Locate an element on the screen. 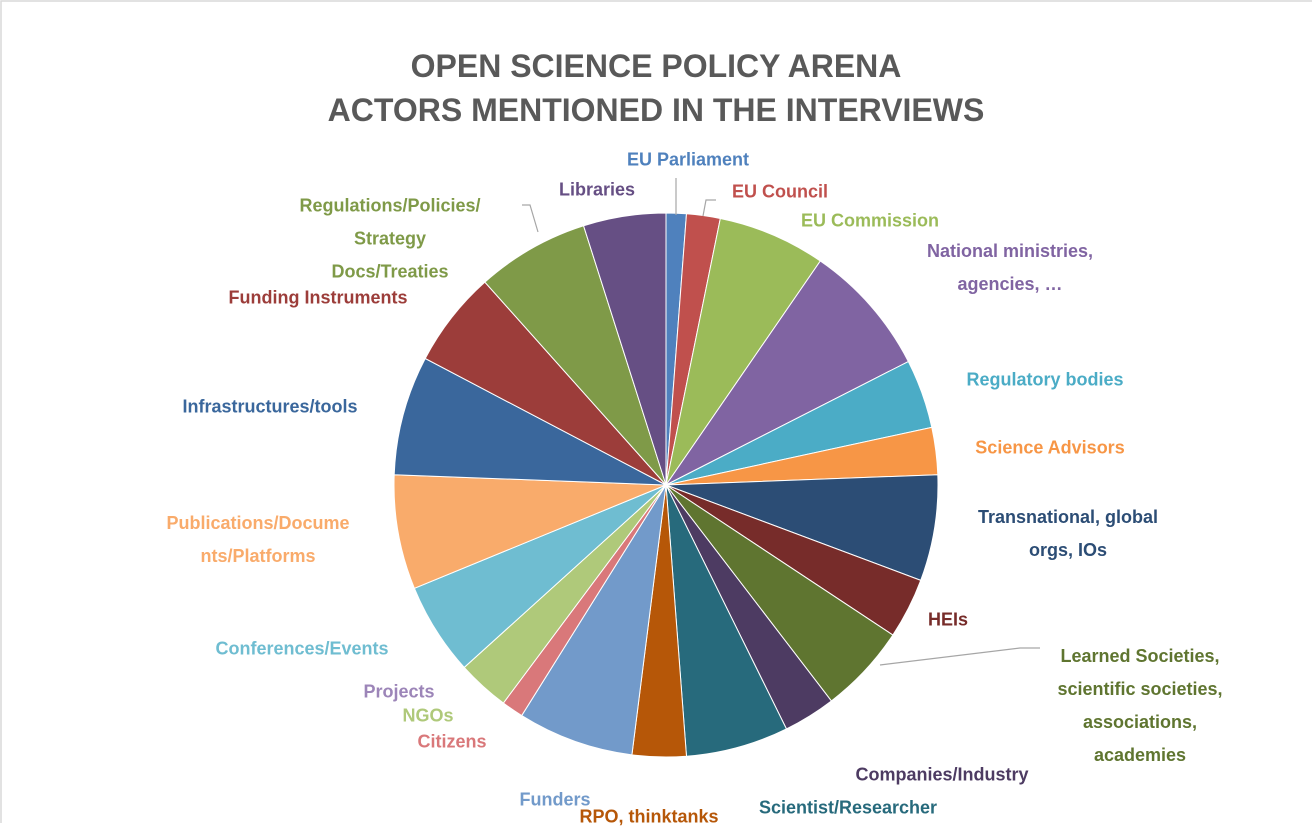  slice-label: Libraries is located at coordinates (597, 189).